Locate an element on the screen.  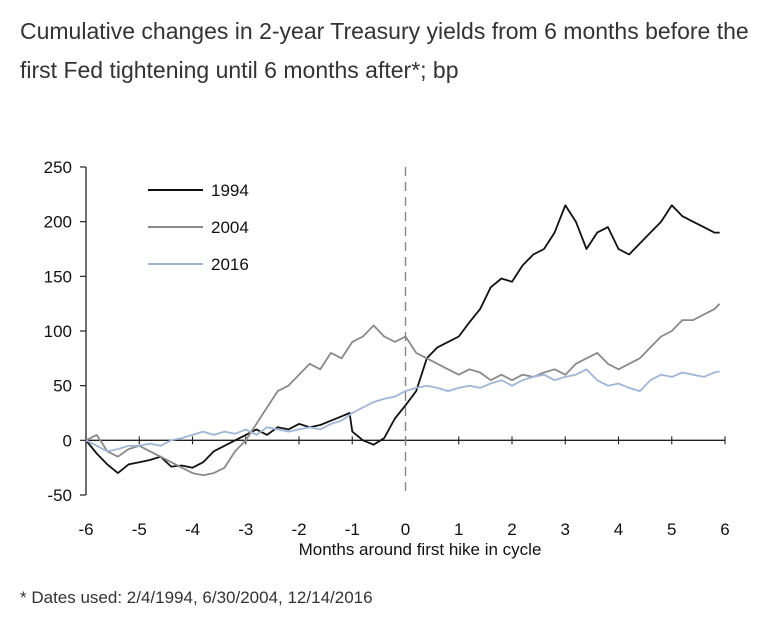
y-tick-label: 100 is located at coordinates (58, 331).